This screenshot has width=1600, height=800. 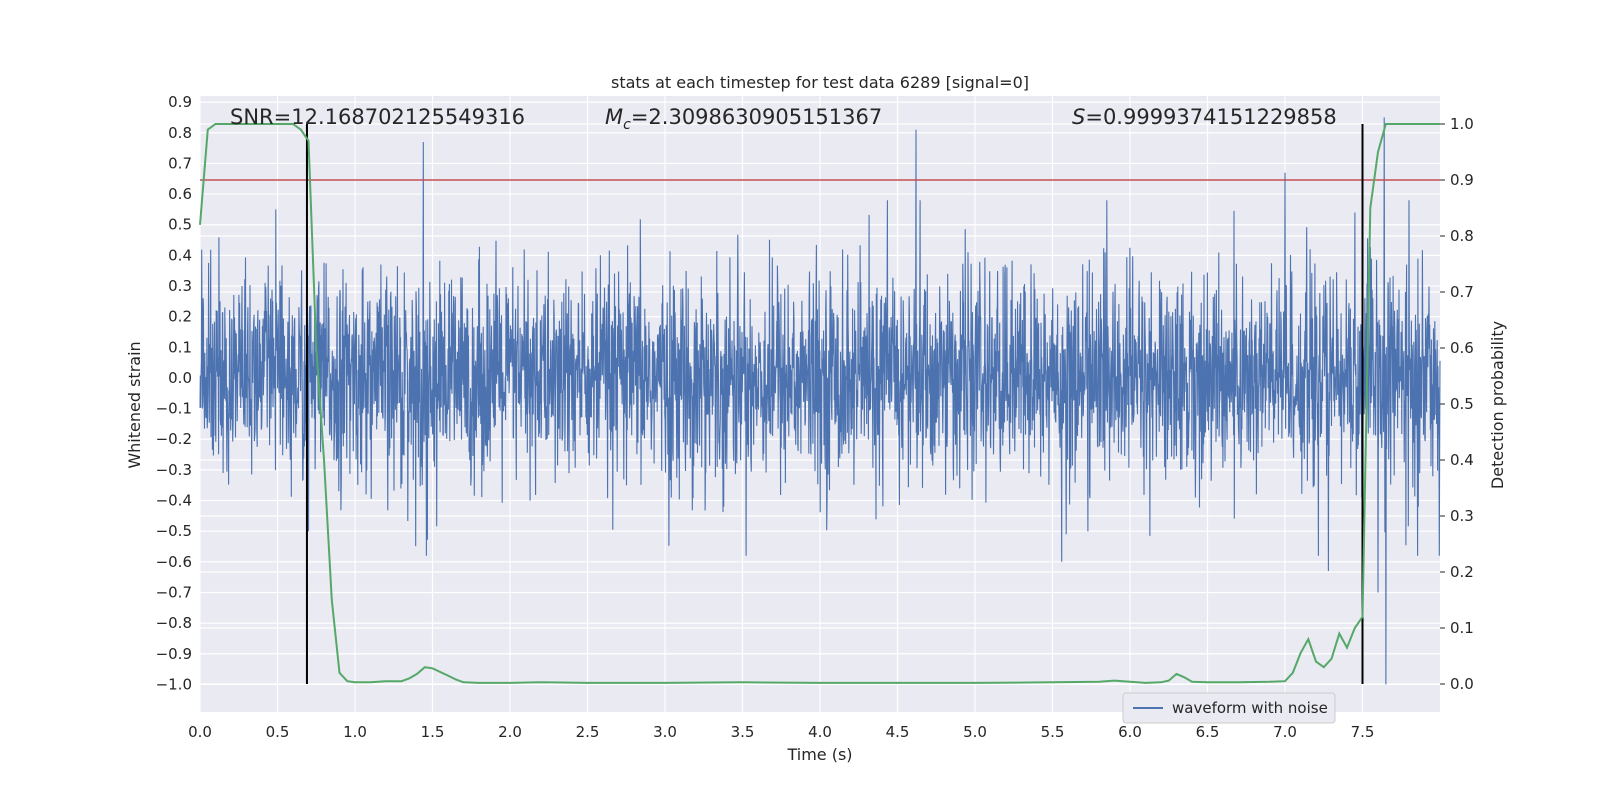 What do you see at coordinates (820, 732) in the screenshot?
I see `x-tick-label: 4.0` at bounding box center [820, 732].